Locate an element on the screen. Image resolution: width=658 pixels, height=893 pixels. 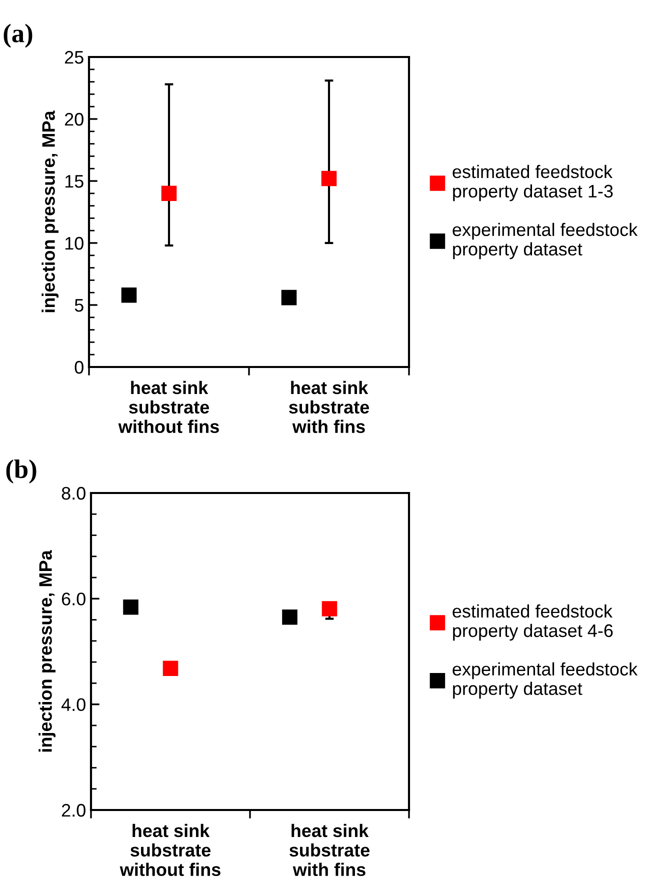
y-tick-label: 10 is located at coordinates (74, 243).